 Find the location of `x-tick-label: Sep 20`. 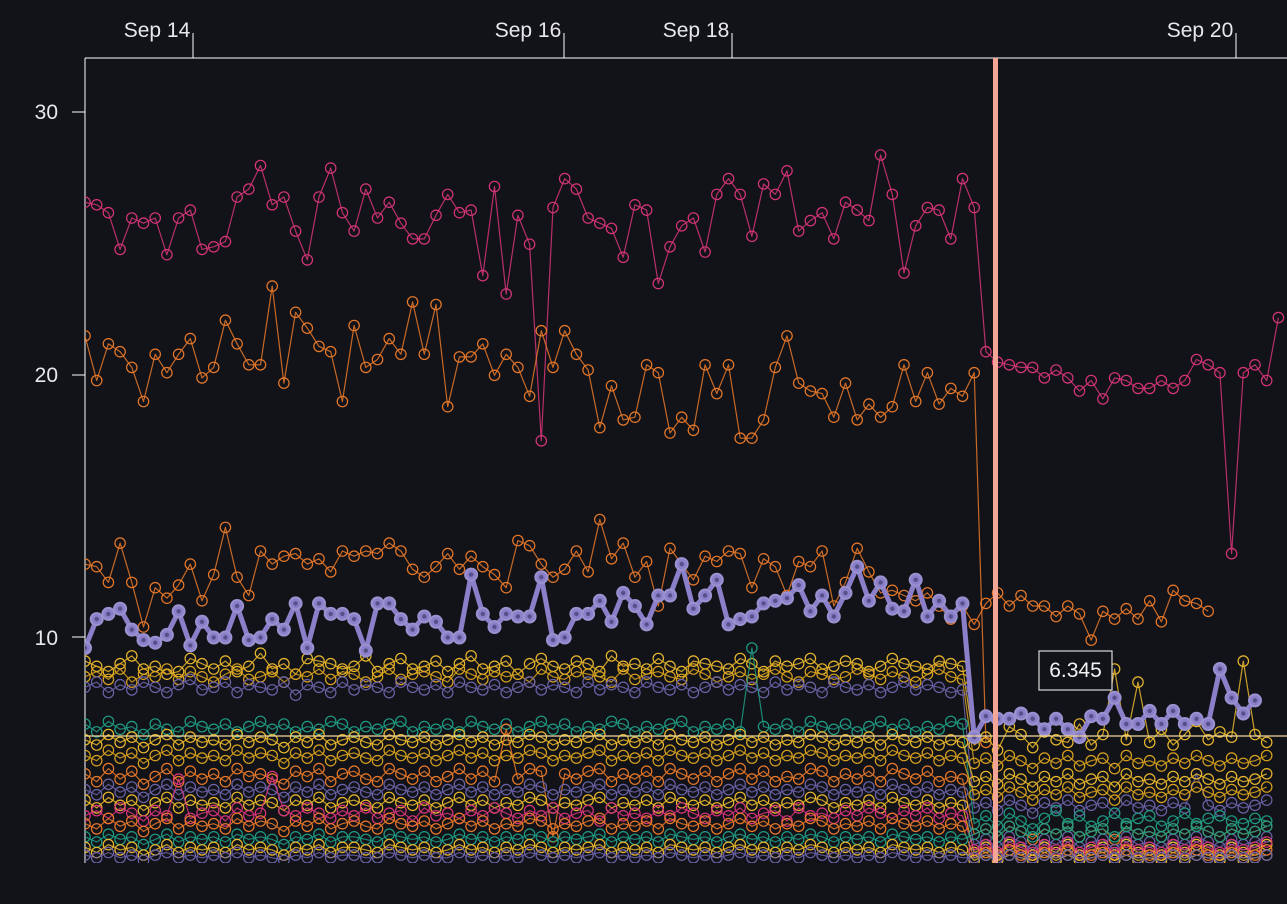

x-tick-label: Sep 20 is located at coordinates (1200, 30).